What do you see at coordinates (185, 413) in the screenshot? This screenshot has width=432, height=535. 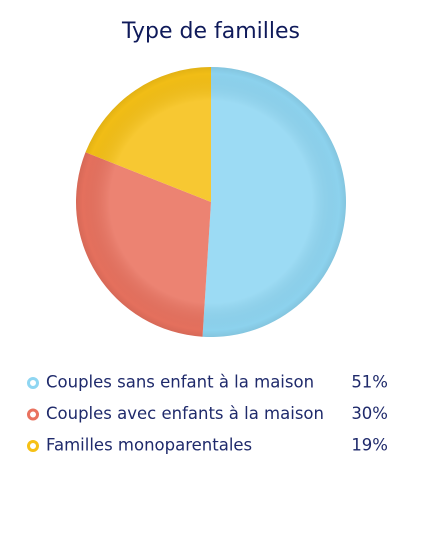 I see `legend-label: Couples avec enfants à la maison` at bounding box center [185, 413].